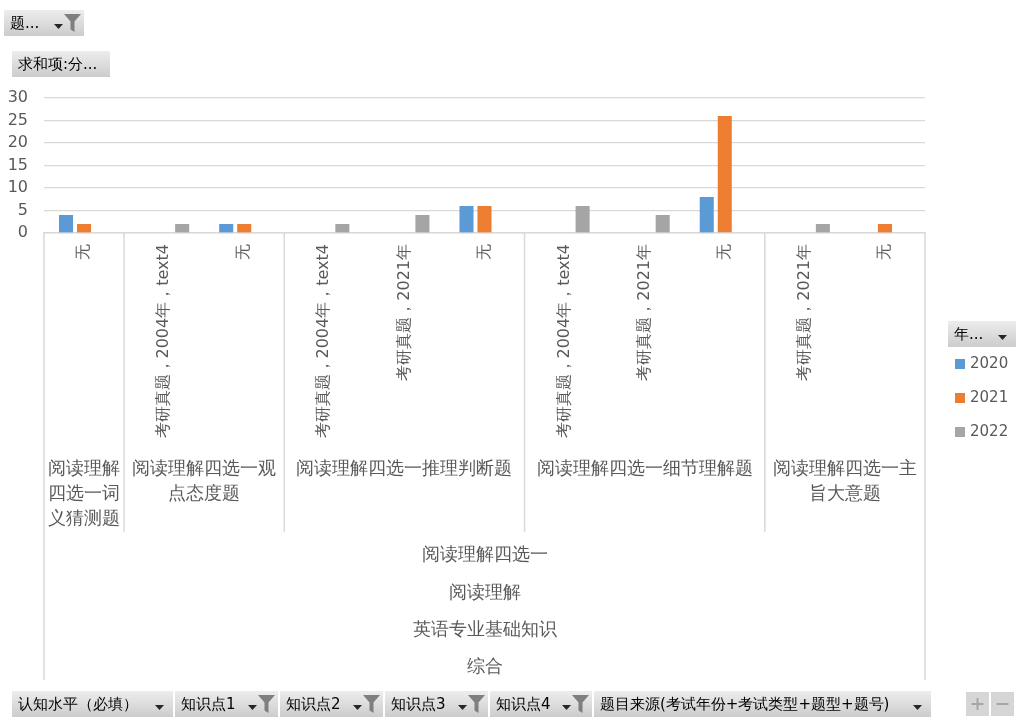 This screenshot has height=728, width=1022. I want to click on y-tick-label: 15, so click(17, 164).